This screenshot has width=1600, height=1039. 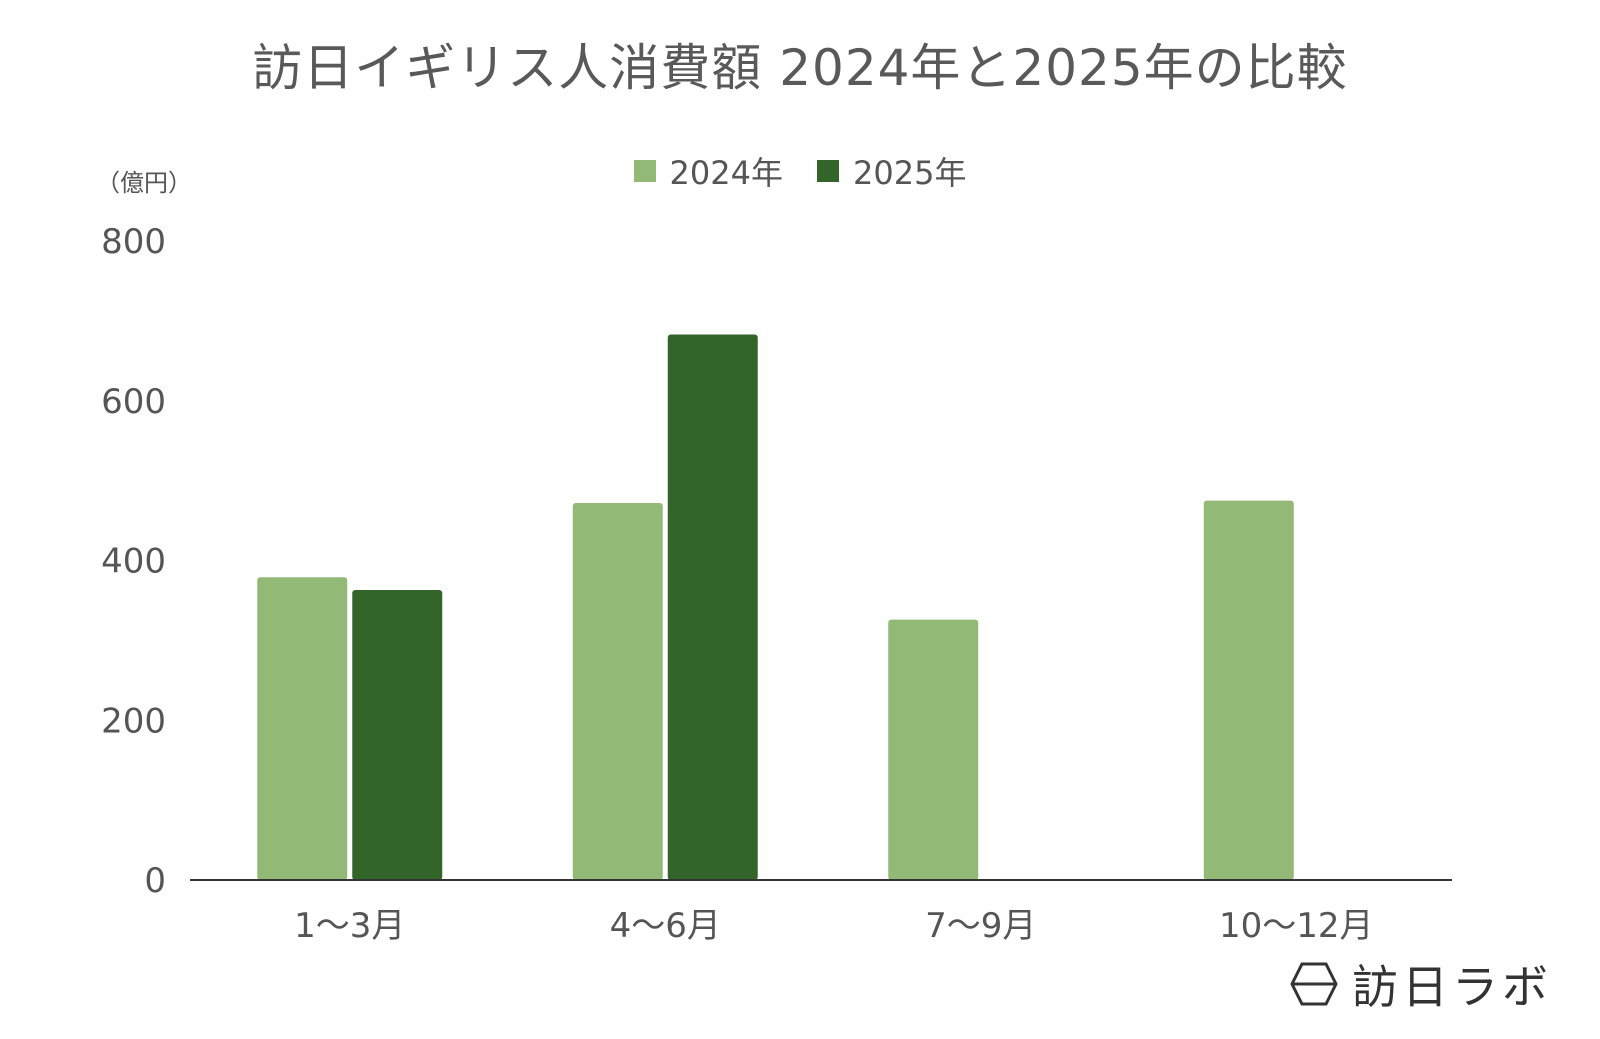 I want to click on watermark-text: 訪日ラボ, so click(x=1452, y=987).